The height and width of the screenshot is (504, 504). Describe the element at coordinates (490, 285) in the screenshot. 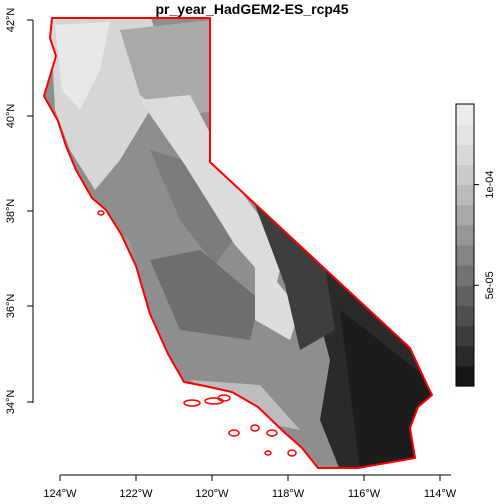

I see `colorbar-tick-label: 5e-05` at that location.